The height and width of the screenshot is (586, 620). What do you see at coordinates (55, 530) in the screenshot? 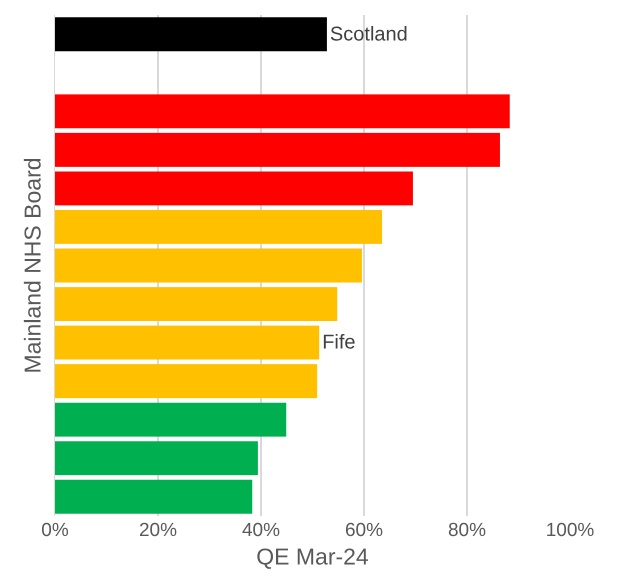
I see `x-tick-label: 0%` at bounding box center [55, 530].